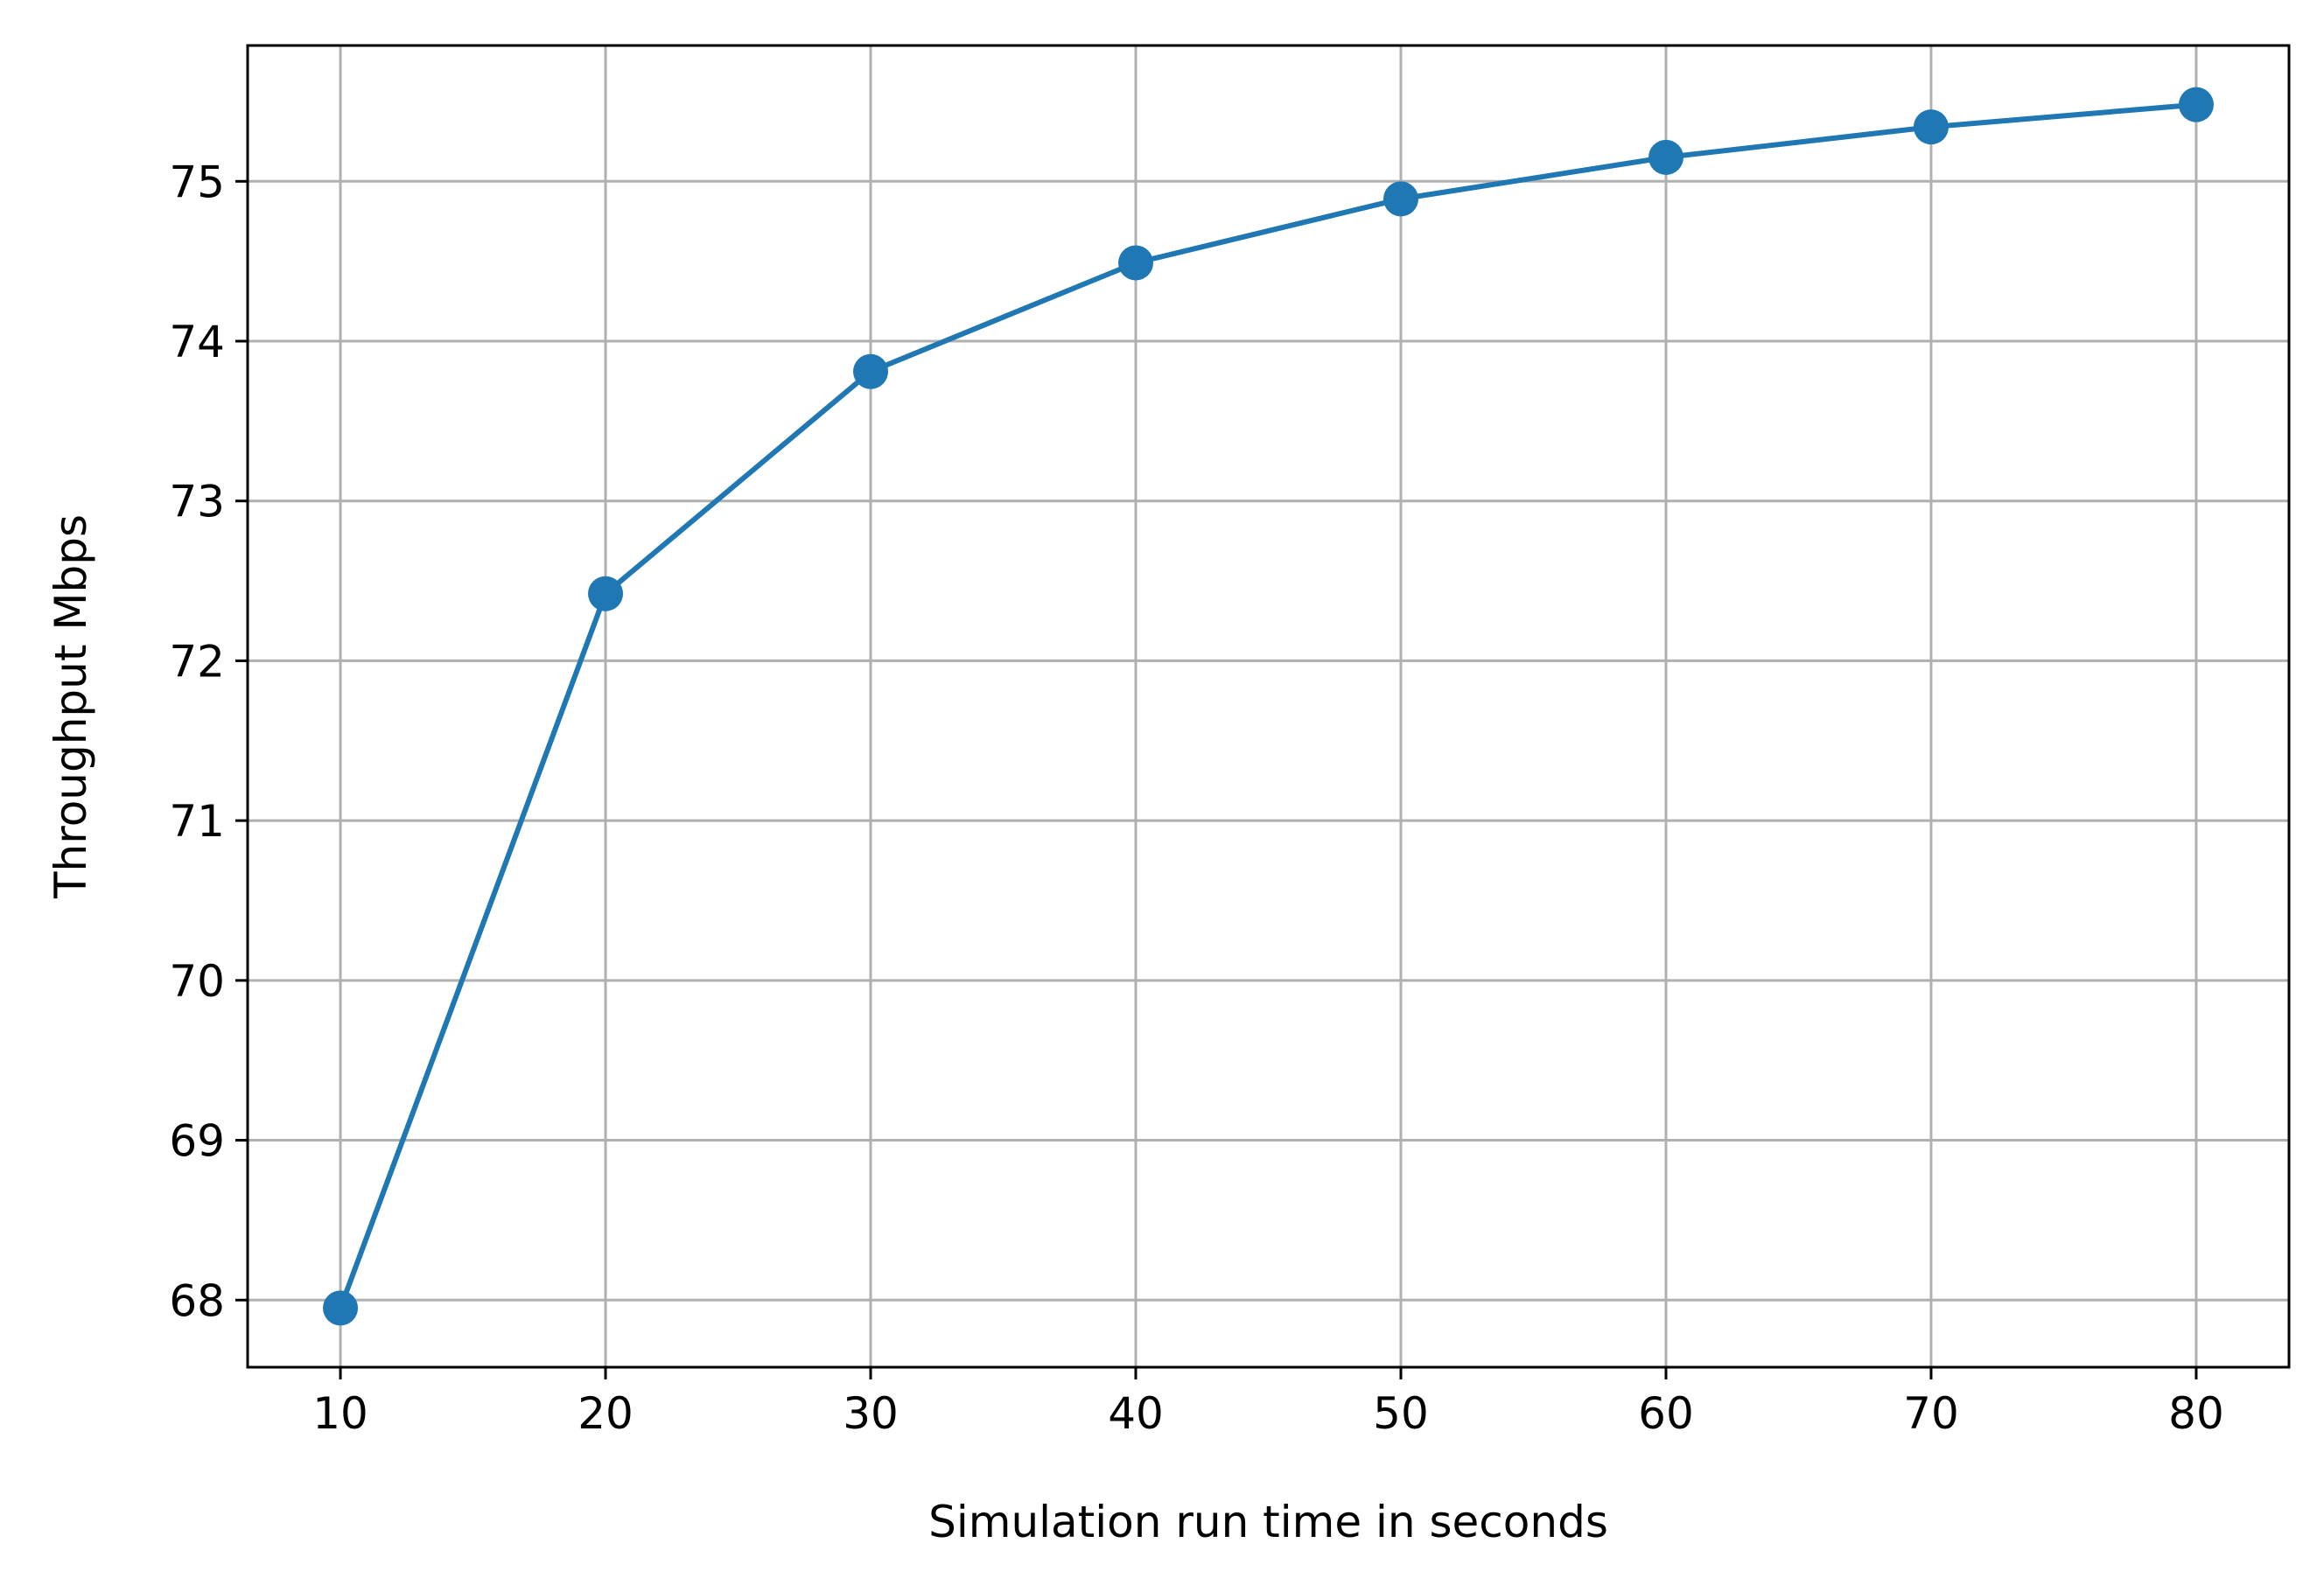 This screenshot has width=2324, height=1592. Describe the element at coordinates (340, 1413) in the screenshot. I see `x-tick-label: 10` at that location.